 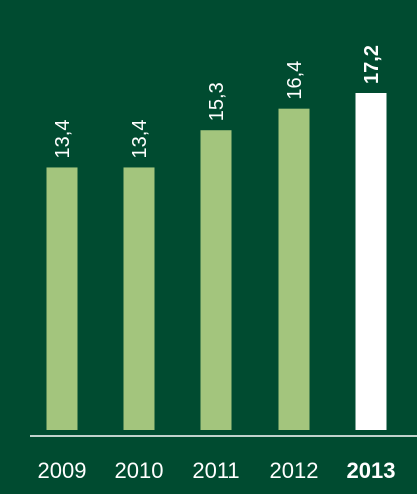 What do you see at coordinates (371, 470) in the screenshot?
I see `x-tick-label-2013: 2013` at bounding box center [371, 470].